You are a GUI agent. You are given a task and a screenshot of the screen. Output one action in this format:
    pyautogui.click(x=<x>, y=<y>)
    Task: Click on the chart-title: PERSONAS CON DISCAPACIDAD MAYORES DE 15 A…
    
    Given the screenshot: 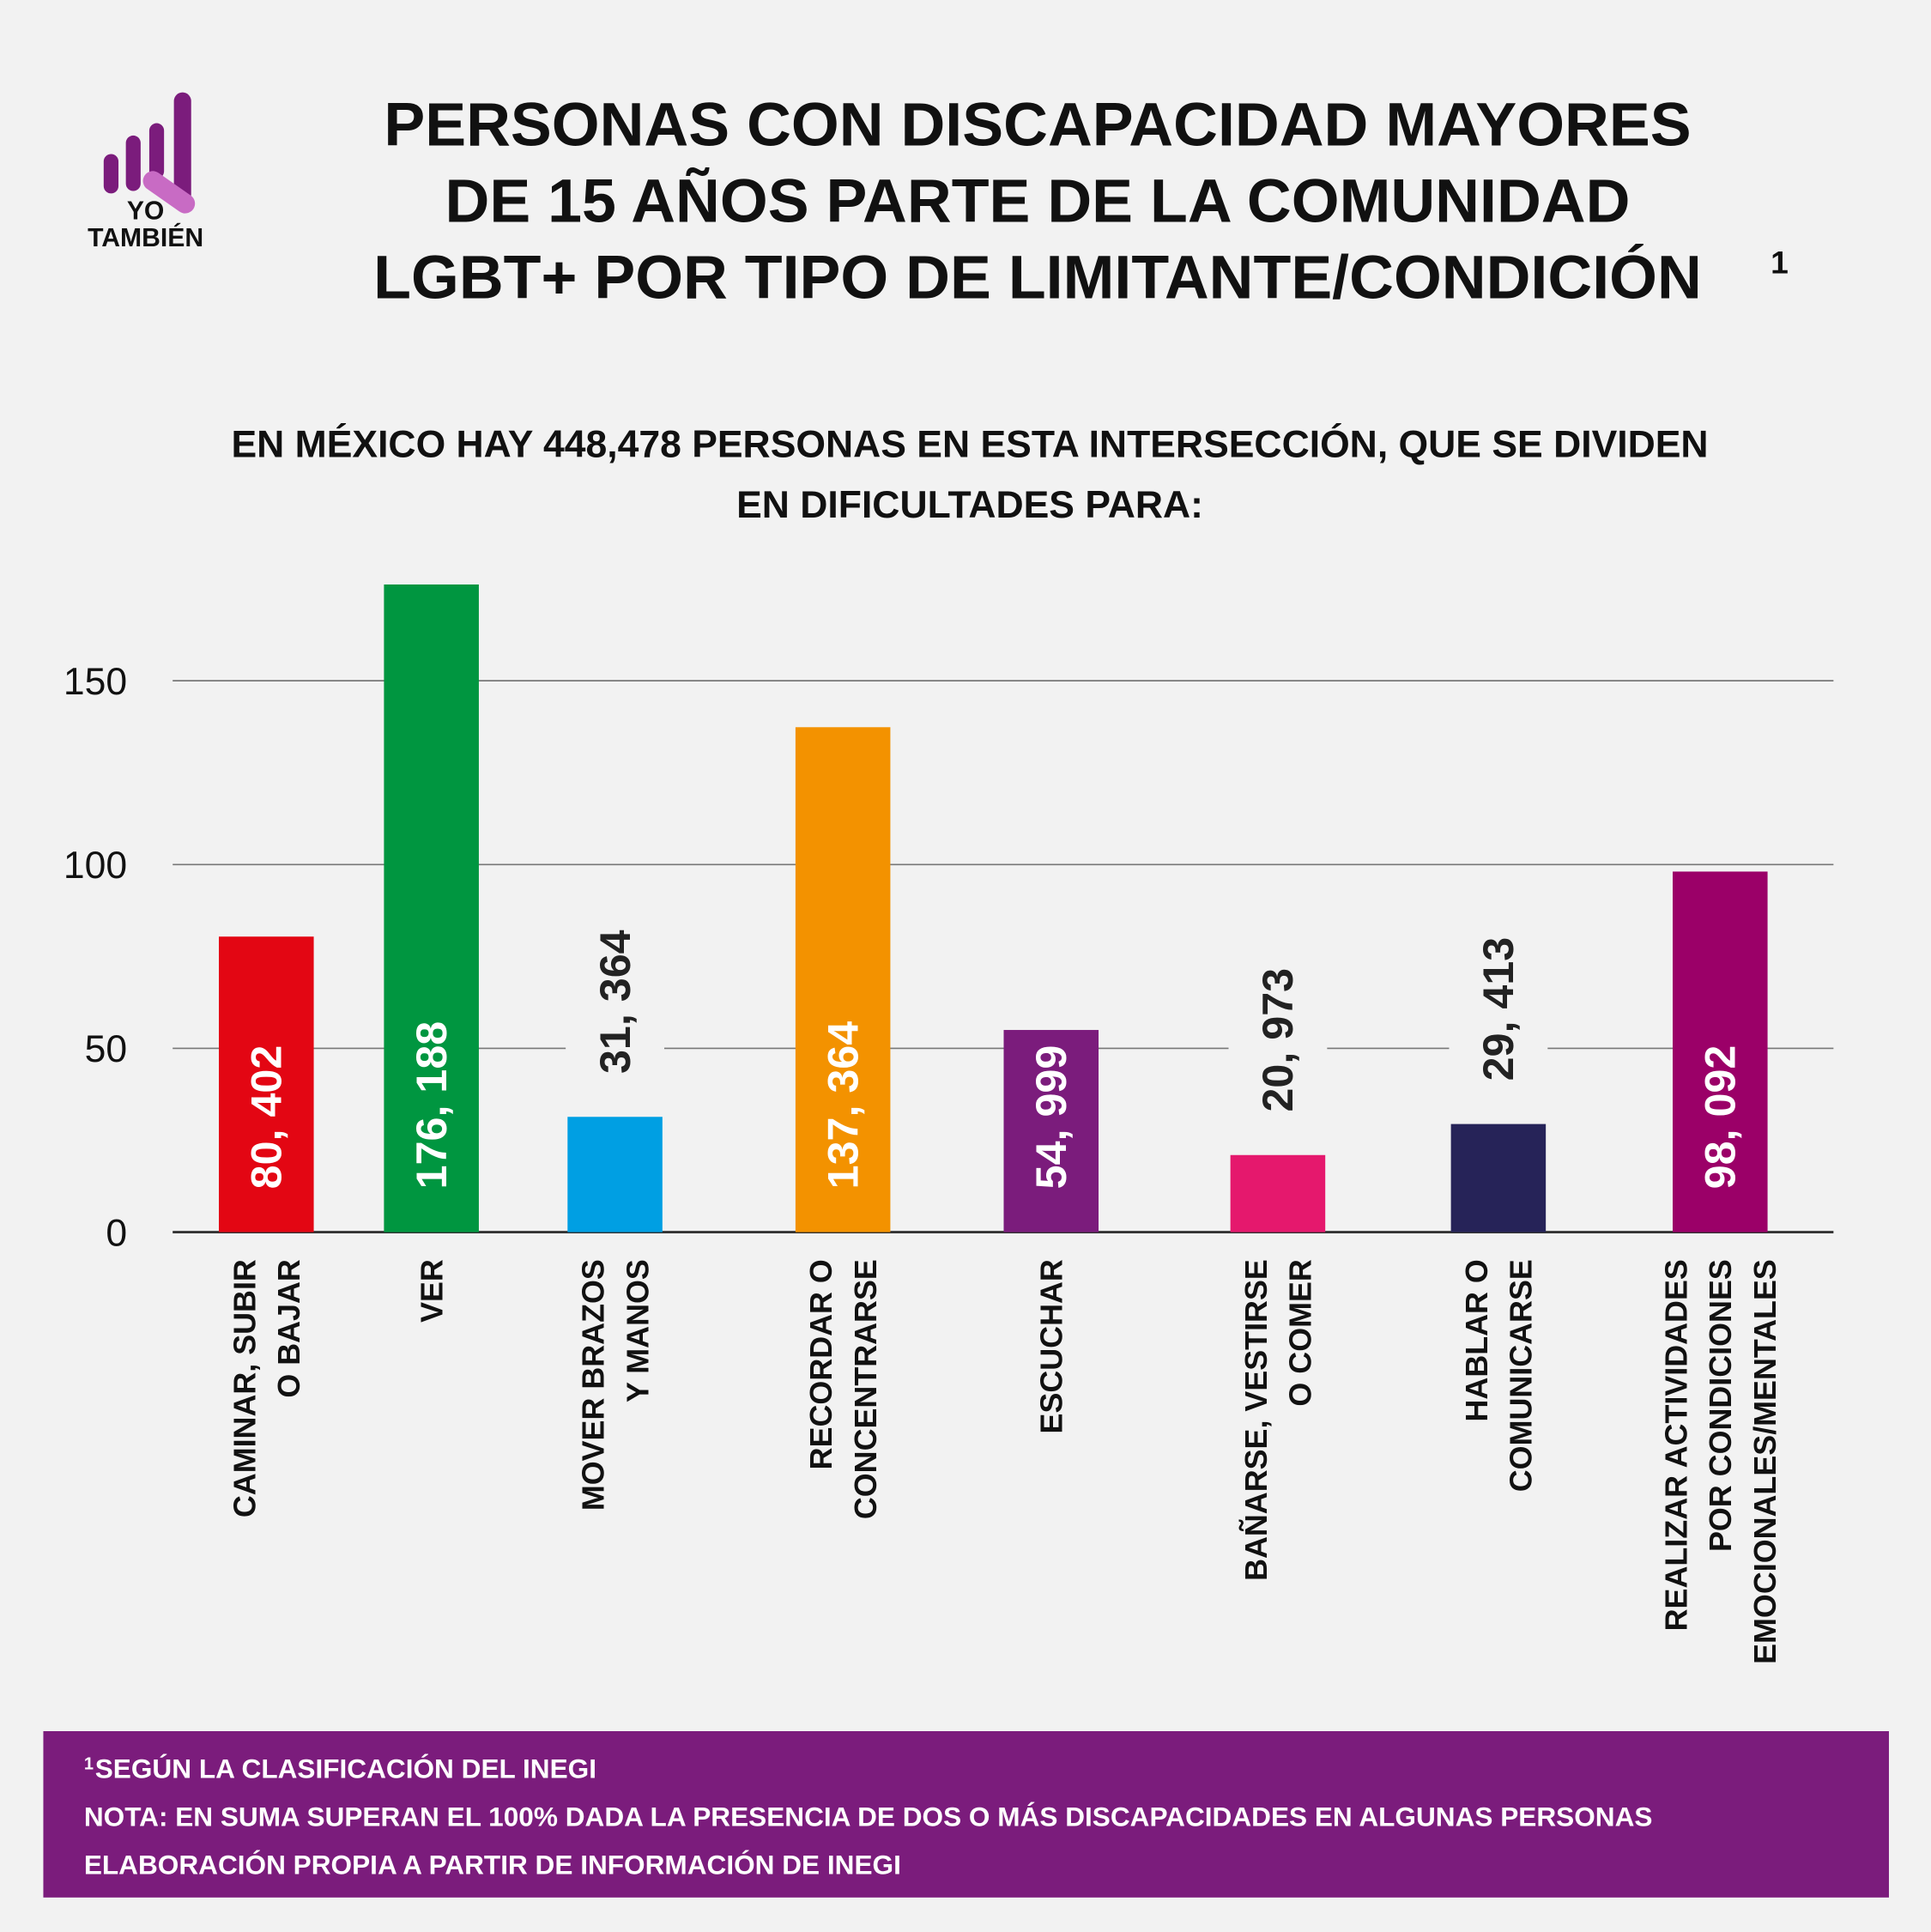 What is the action you would take?
    pyautogui.click(x=1037, y=201)
    